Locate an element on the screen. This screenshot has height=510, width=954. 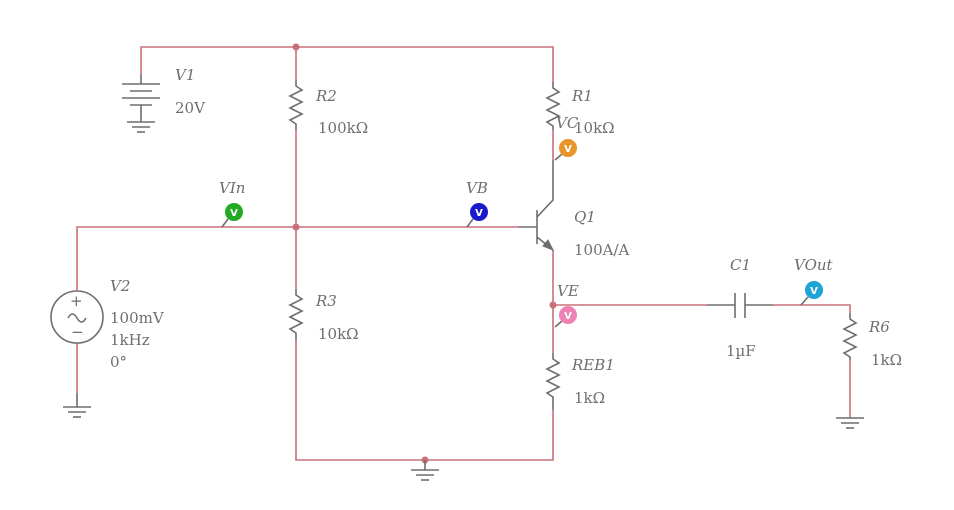
wire-input-base is located at coordinates (297, 258).